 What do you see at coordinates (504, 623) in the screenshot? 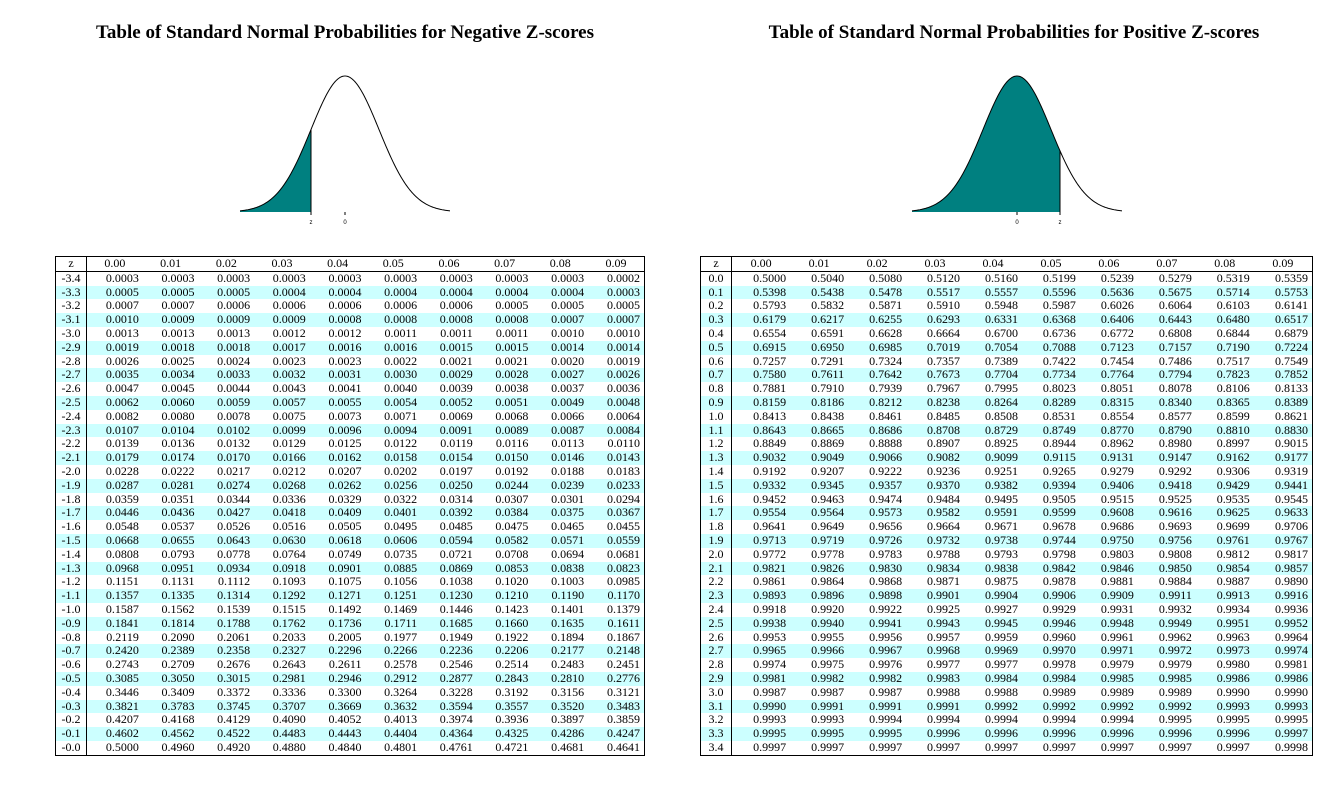
I see `probability-cell: 0.1660` at bounding box center [504, 623].